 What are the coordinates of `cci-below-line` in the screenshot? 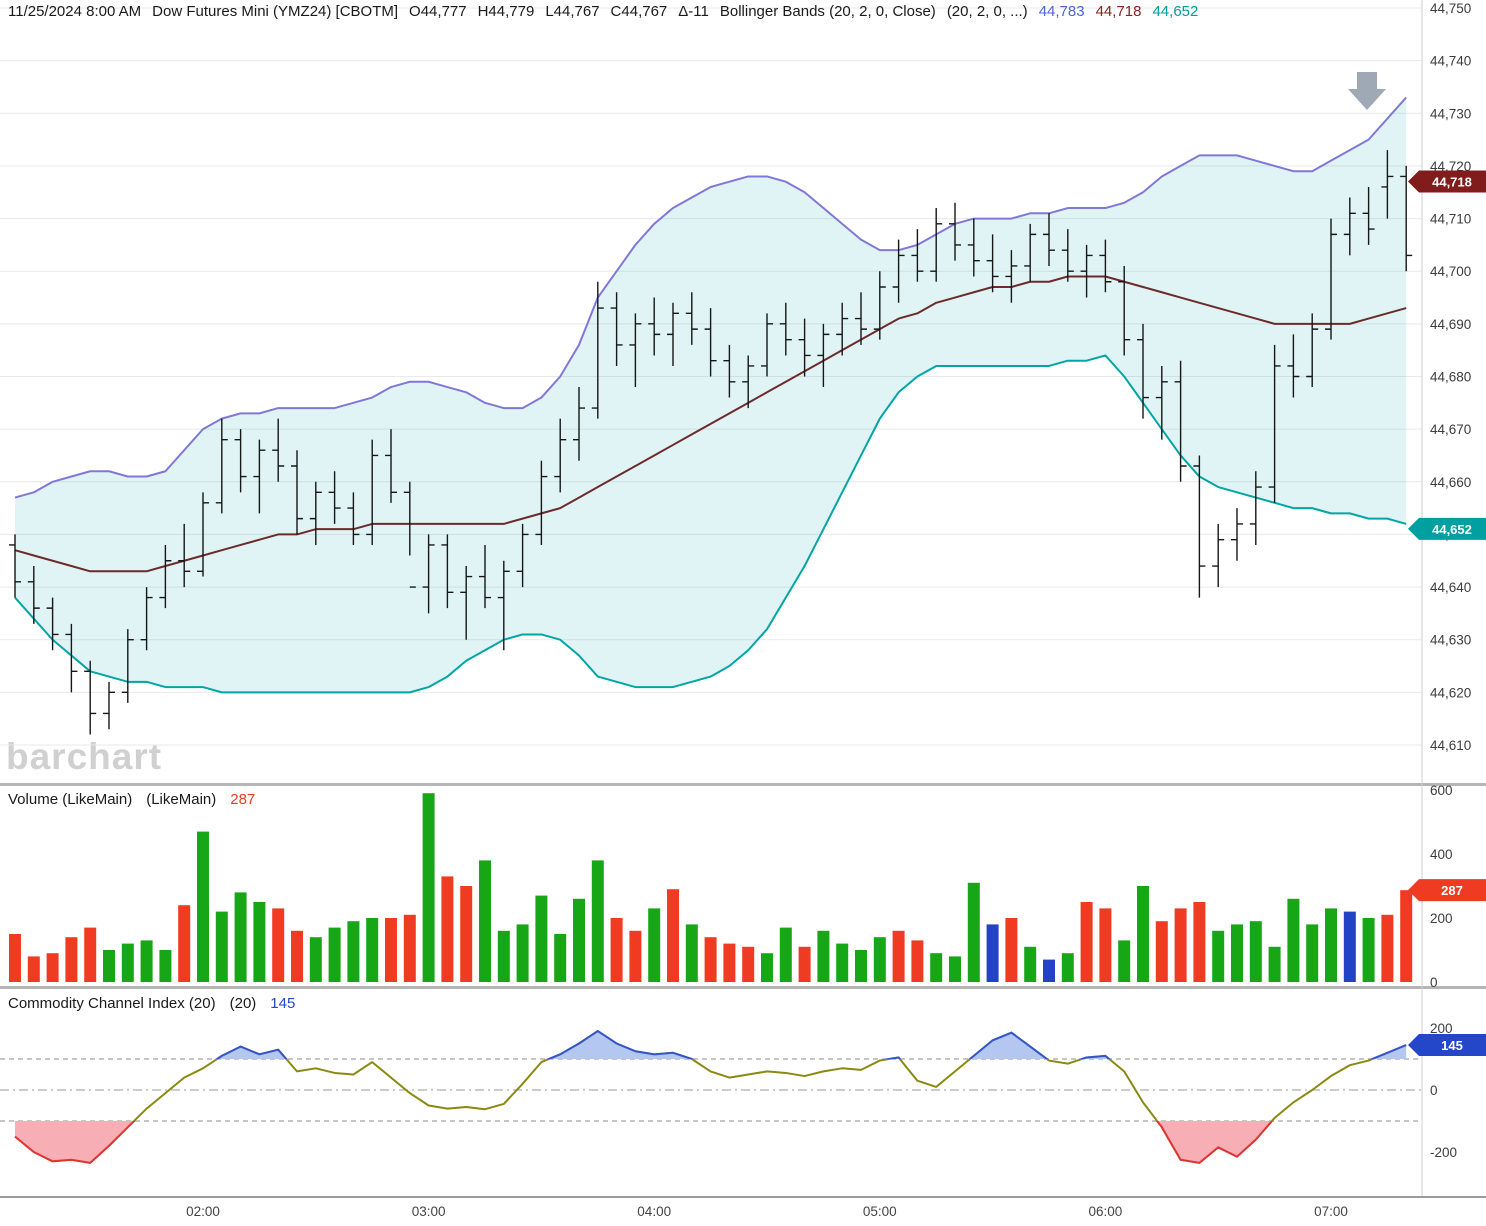 It's located at (644, 1142).